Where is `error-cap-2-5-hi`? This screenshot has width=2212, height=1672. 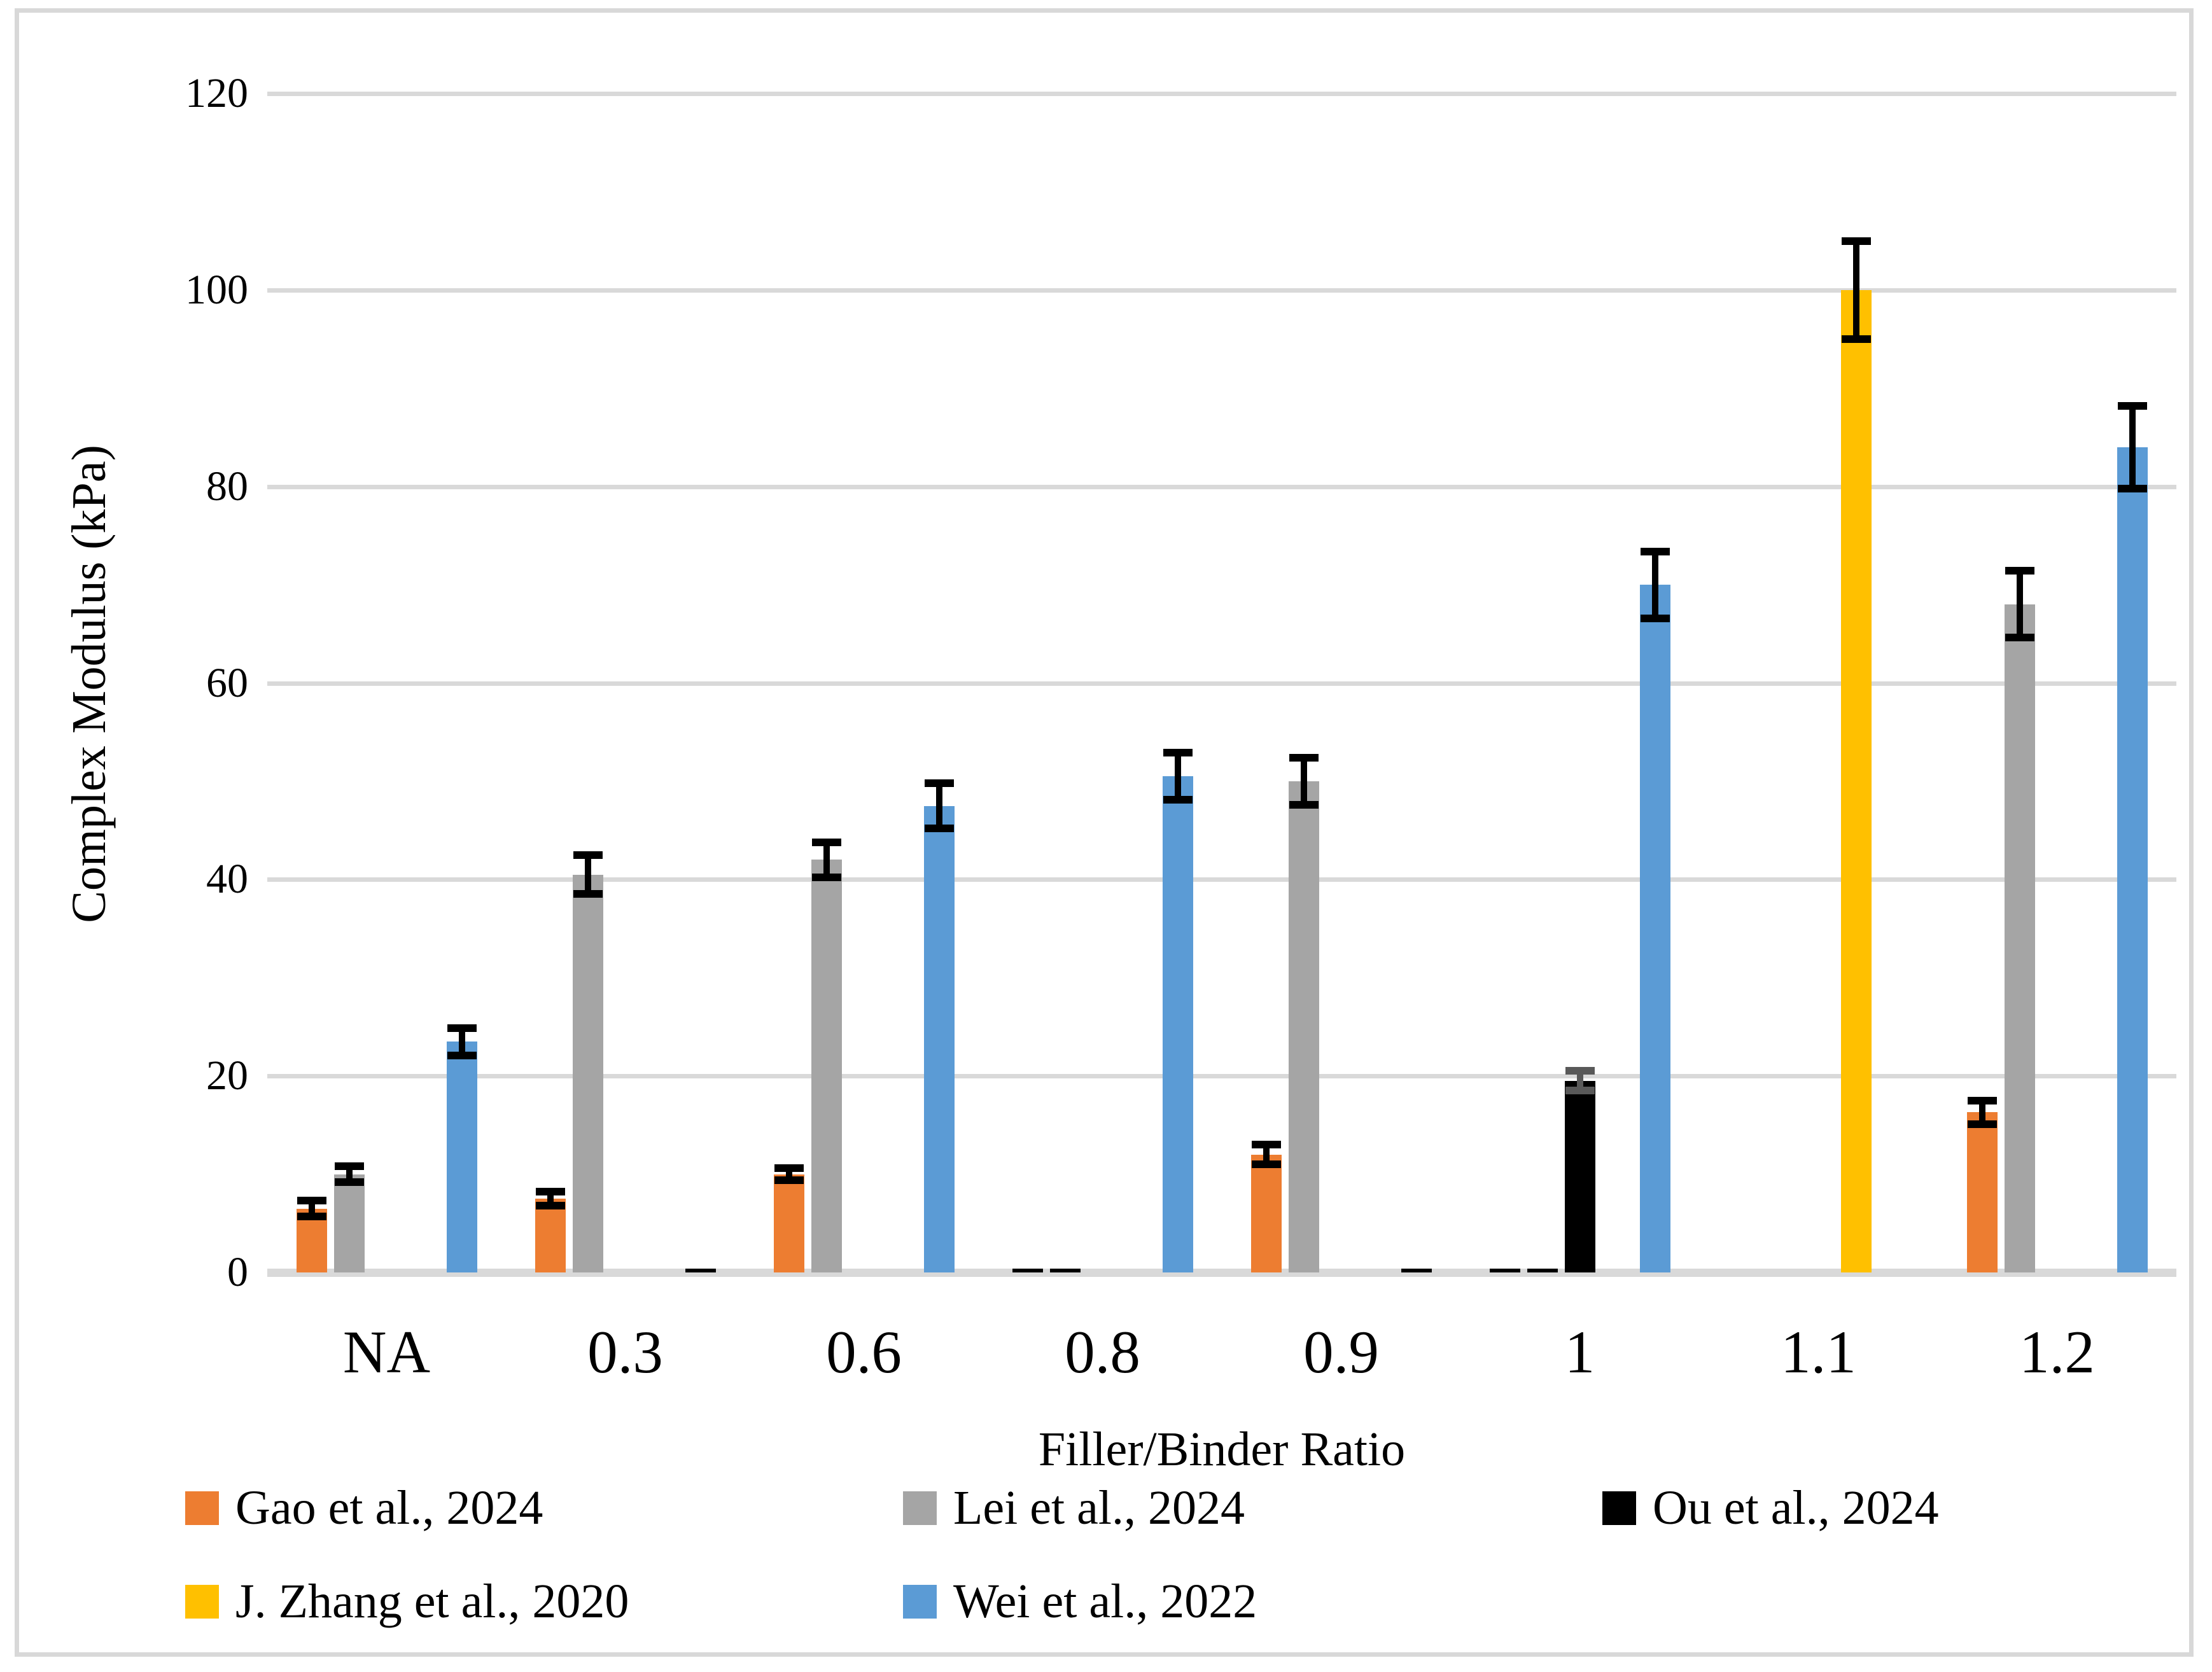
error-cap-2-5-hi is located at coordinates (1580, 1071).